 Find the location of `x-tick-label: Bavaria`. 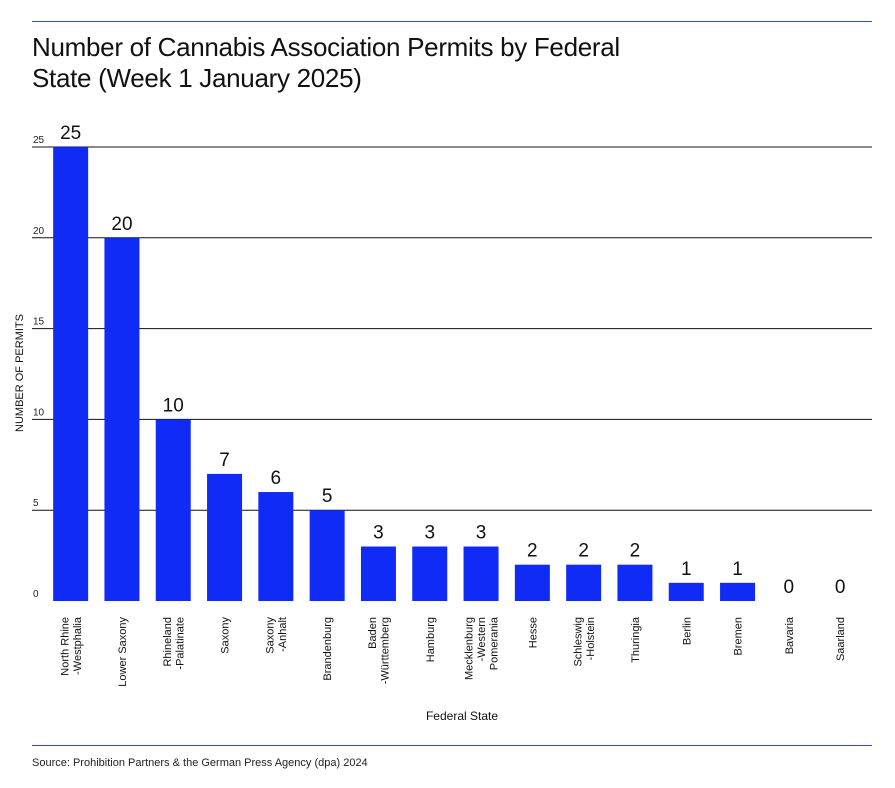

x-tick-label: Bavaria is located at coordinates (790, 635).